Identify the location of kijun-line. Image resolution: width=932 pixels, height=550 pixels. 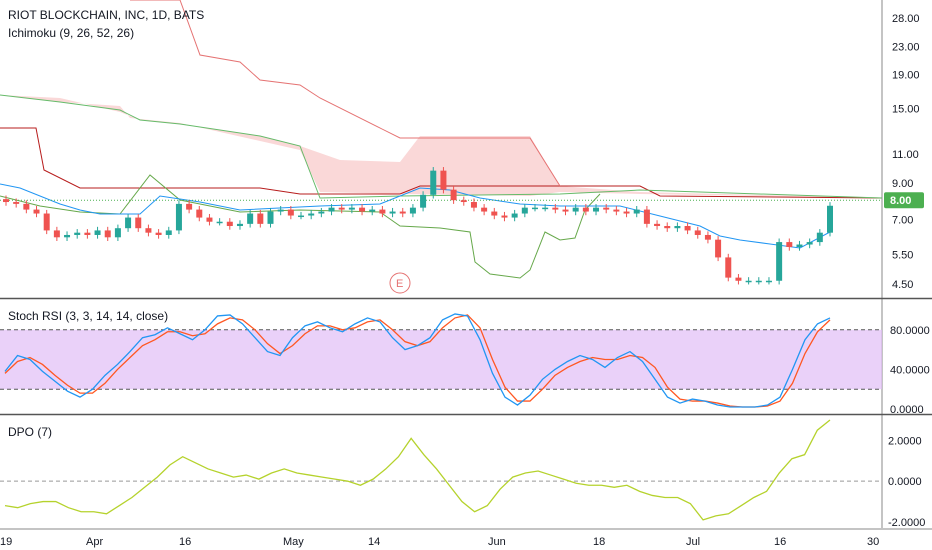
(441, 163).